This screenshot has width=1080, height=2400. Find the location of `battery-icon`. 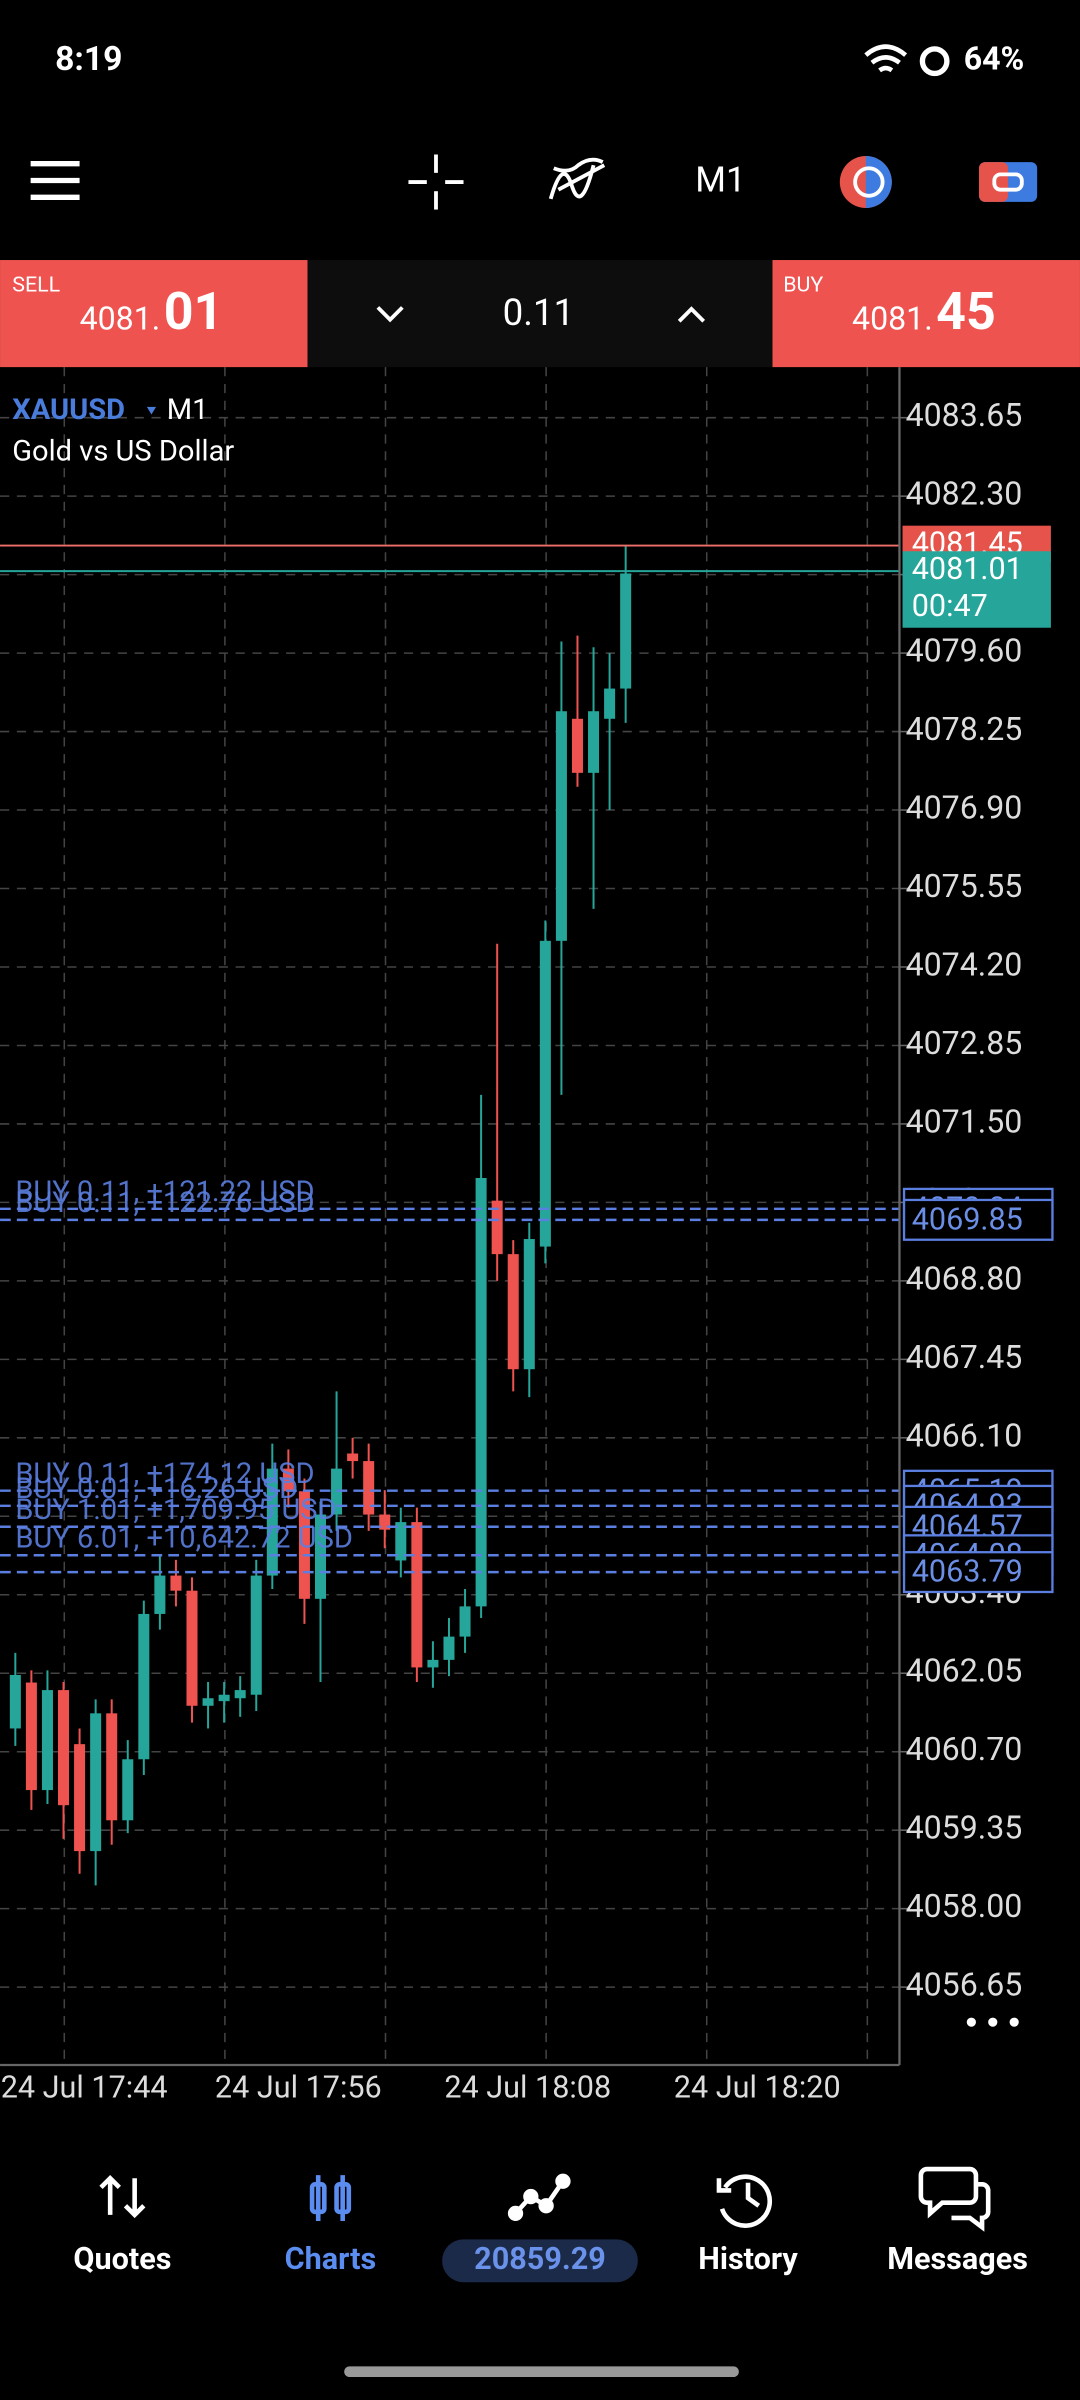

battery-icon is located at coordinates (934, 61).